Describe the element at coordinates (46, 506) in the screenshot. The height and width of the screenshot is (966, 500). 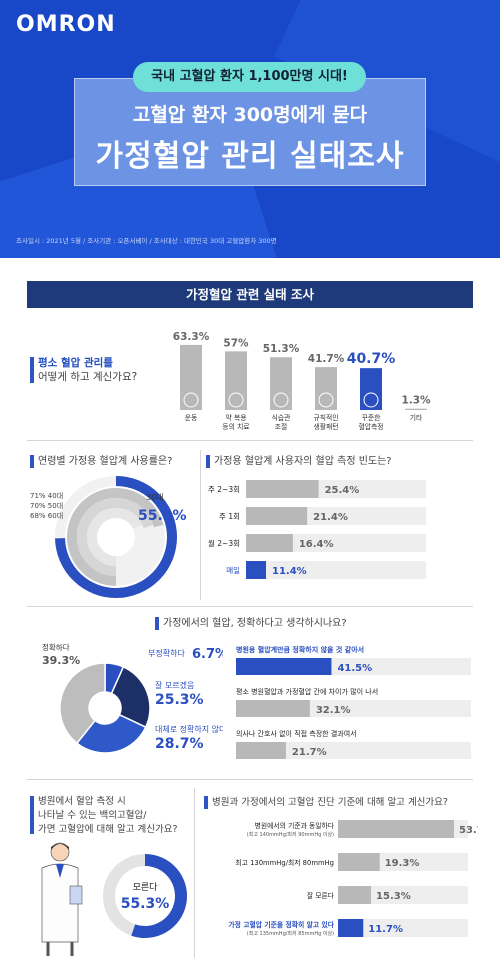
I see `data-label: 70% 50대` at that location.